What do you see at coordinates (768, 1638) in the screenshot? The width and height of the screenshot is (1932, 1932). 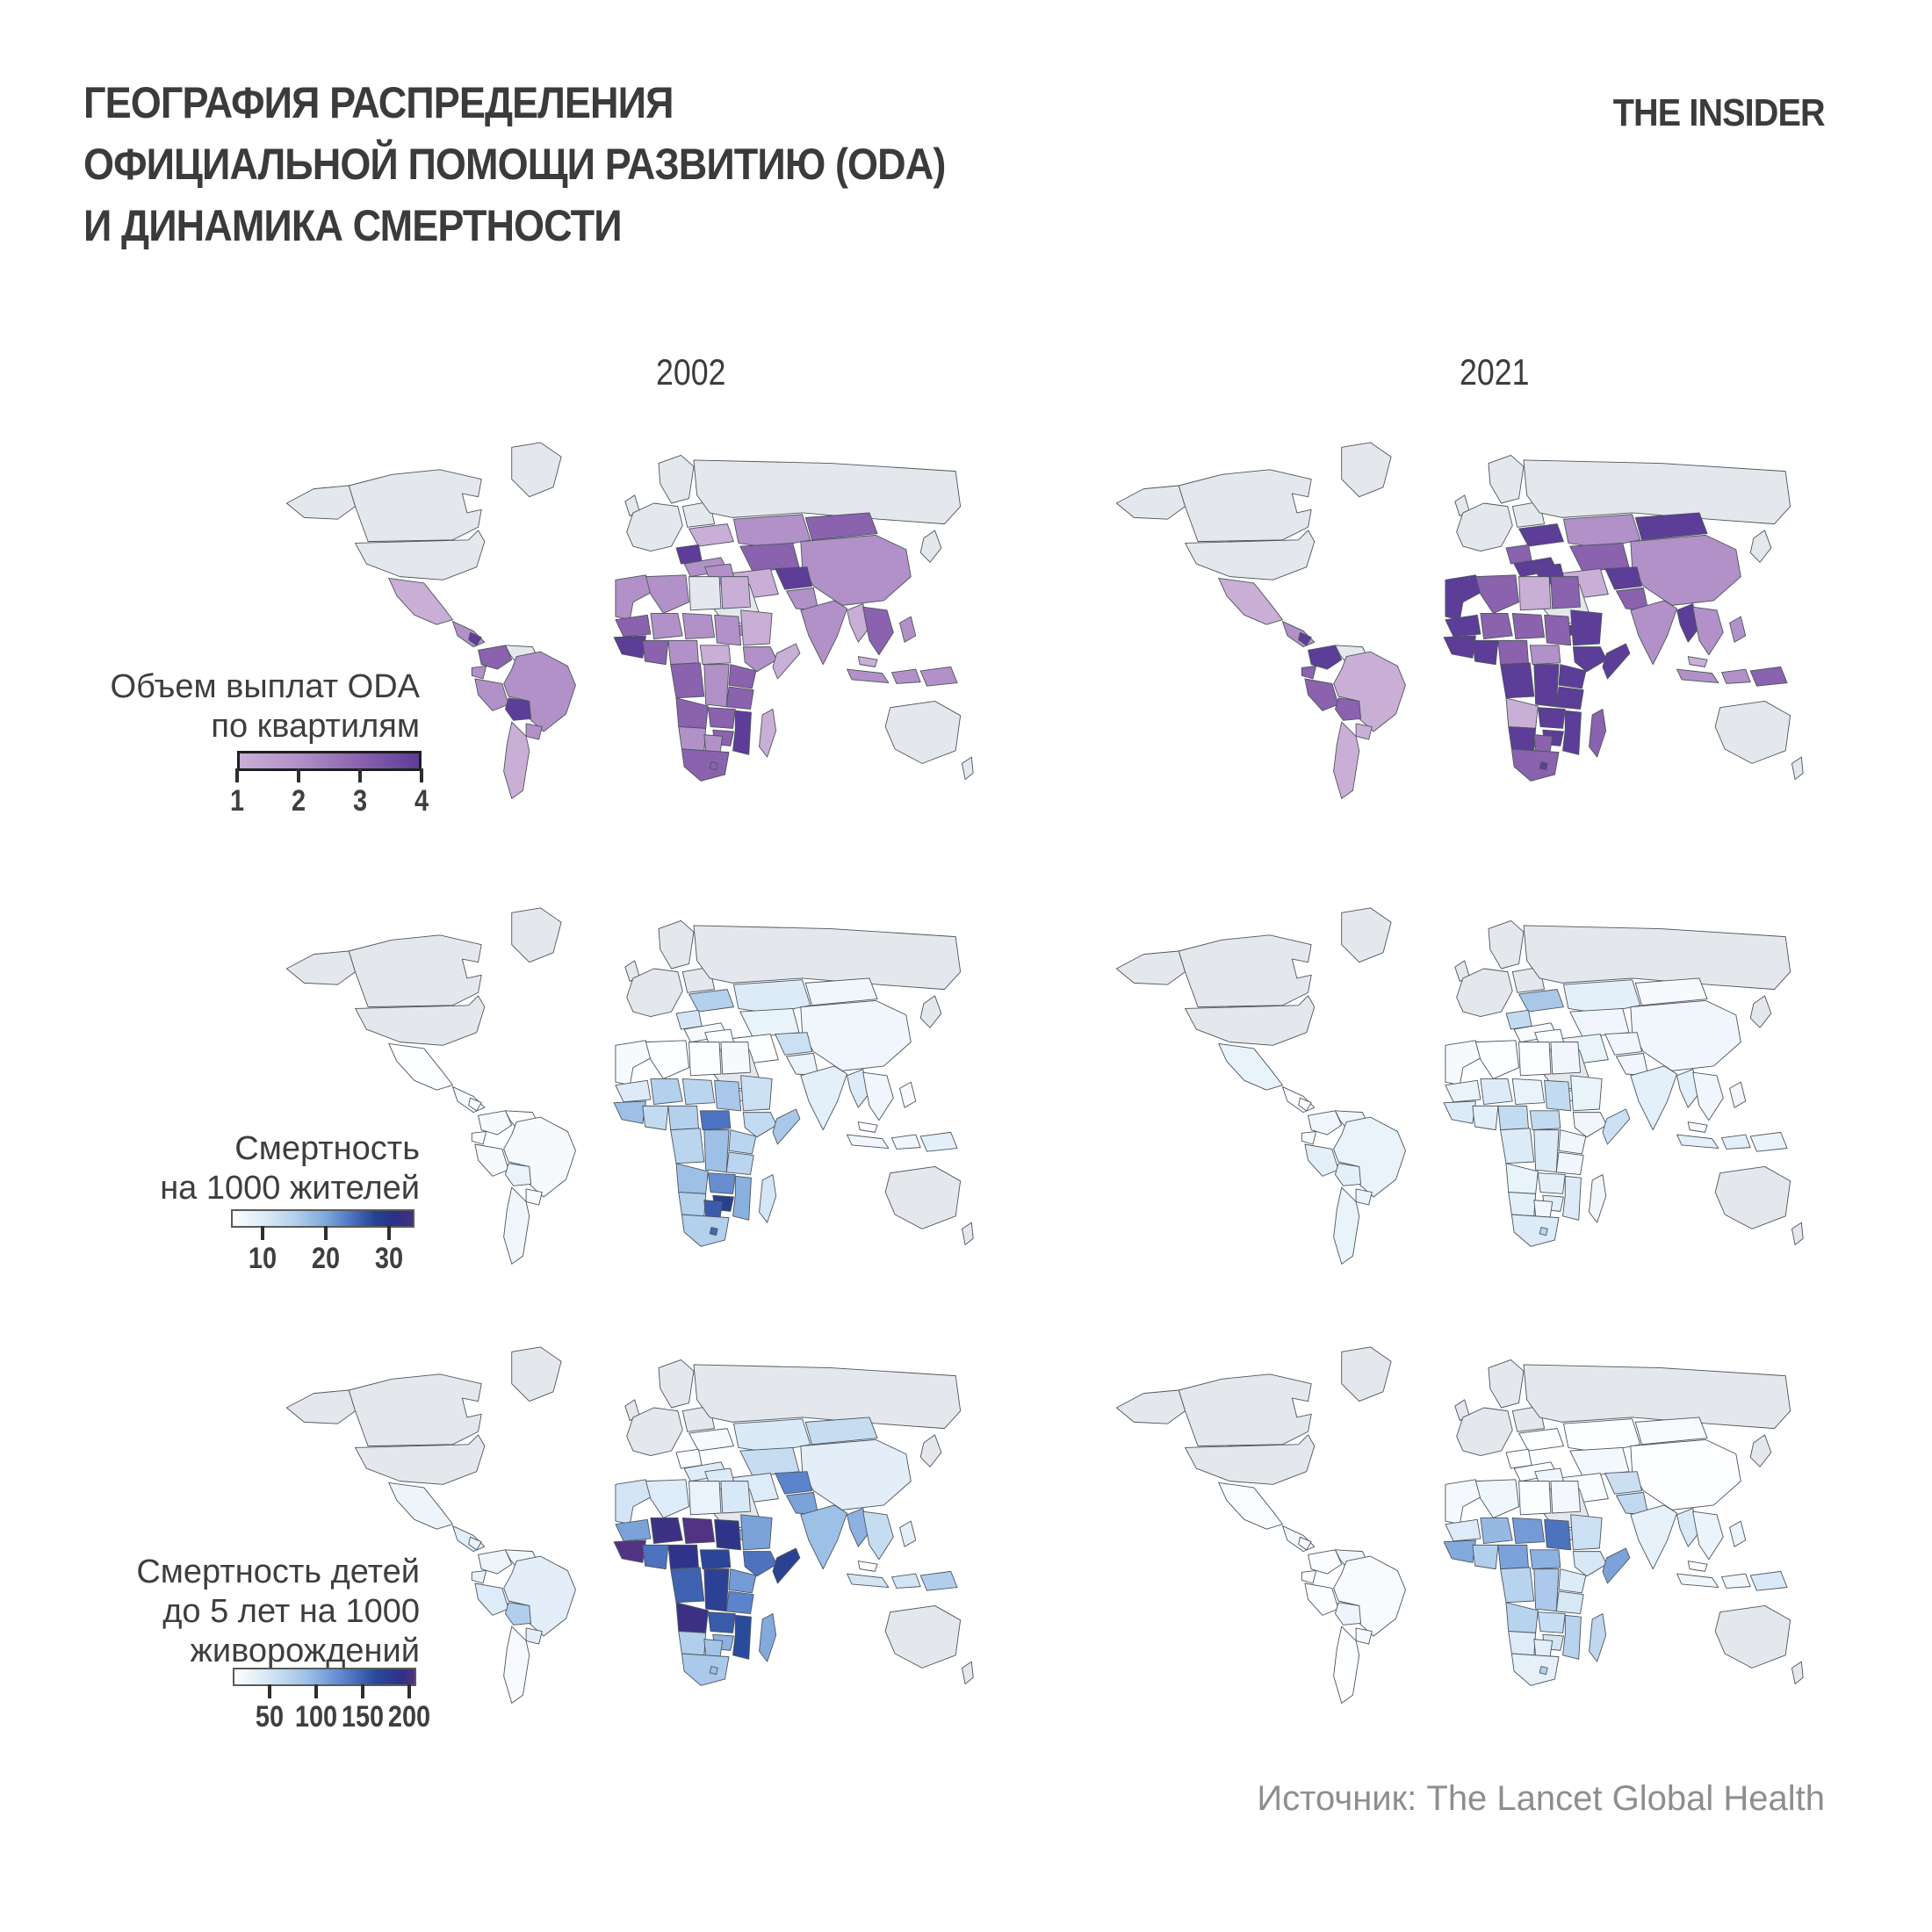 I see `region-madagascar` at bounding box center [768, 1638].